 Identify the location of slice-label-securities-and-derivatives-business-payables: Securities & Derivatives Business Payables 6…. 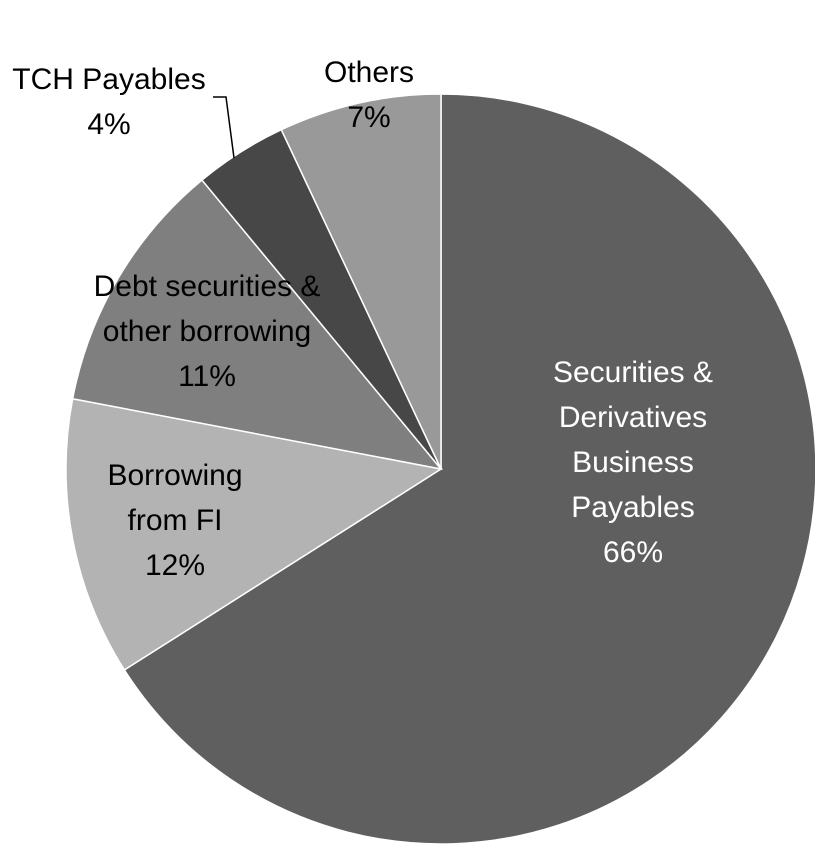
(633, 462).